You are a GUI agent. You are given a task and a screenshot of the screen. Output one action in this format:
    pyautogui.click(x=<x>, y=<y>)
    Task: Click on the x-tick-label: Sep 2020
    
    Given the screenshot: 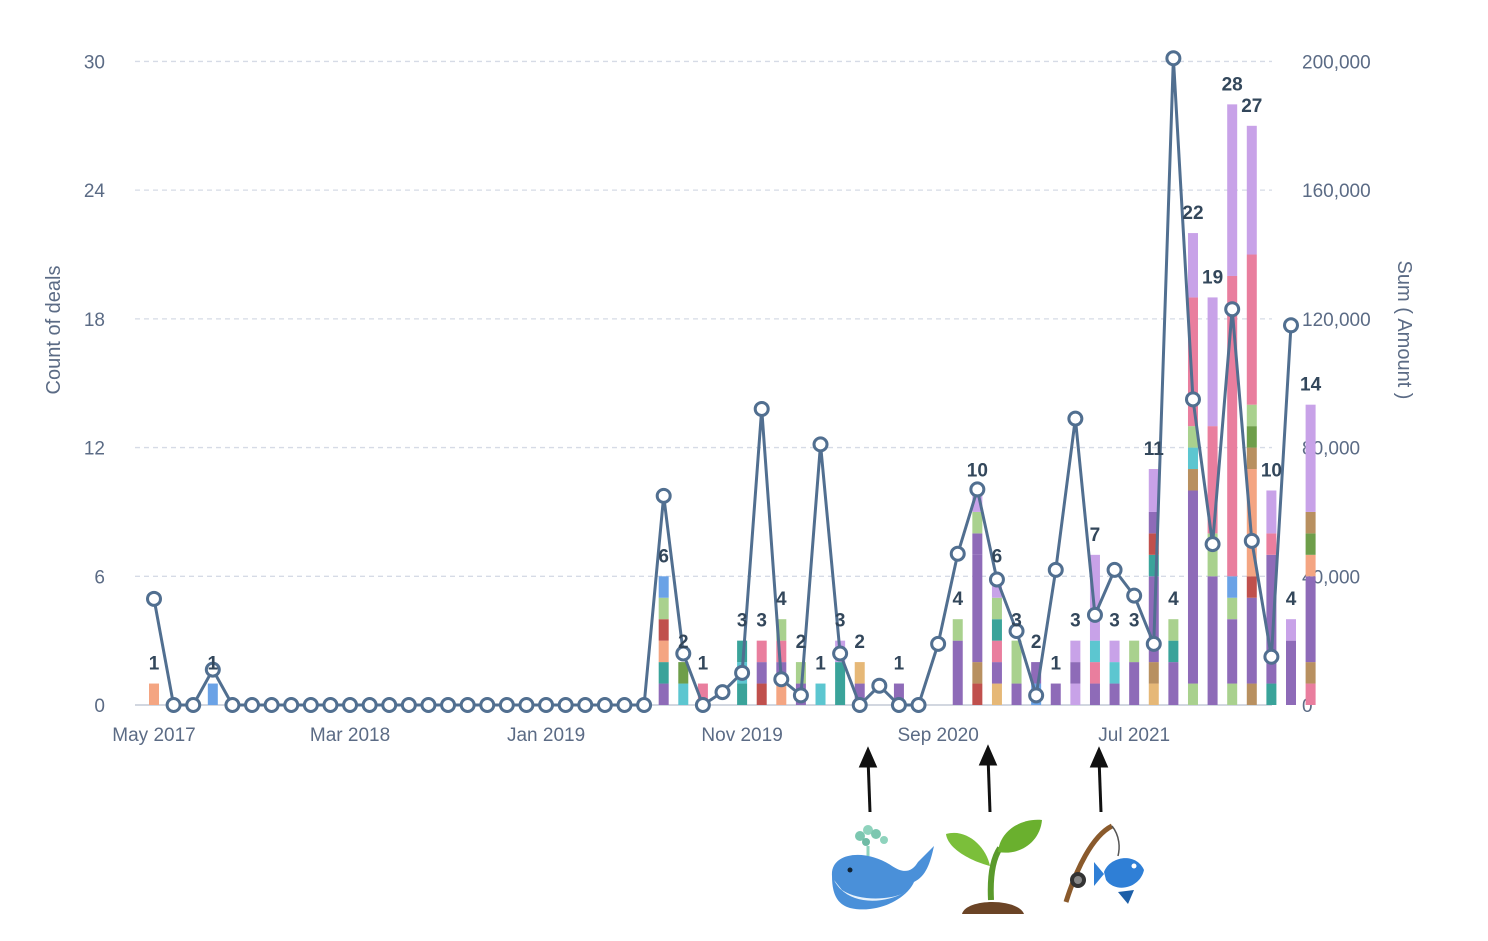 What is the action you would take?
    pyautogui.click(x=937, y=735)
    